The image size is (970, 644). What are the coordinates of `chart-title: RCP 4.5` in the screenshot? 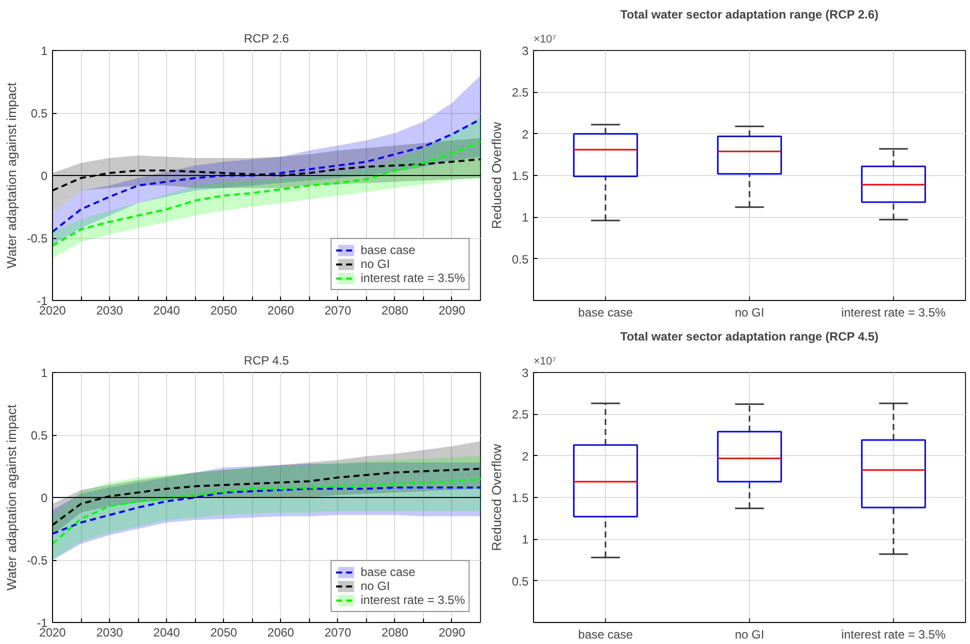 It's located at (267, 361).